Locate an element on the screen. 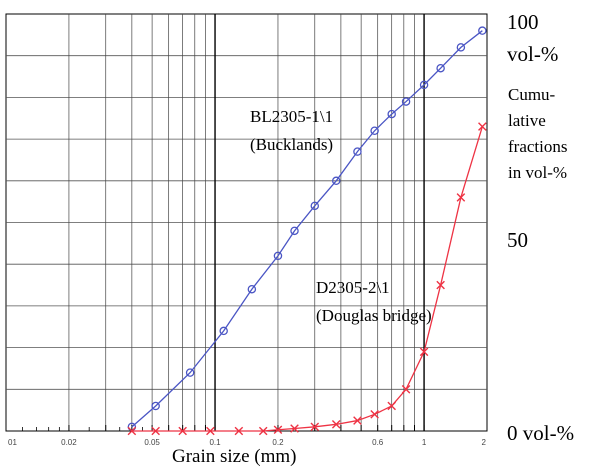 The image size is (593, 468). bucklands-label-line2: (Bucklands) is located at coordinates (291, 144).